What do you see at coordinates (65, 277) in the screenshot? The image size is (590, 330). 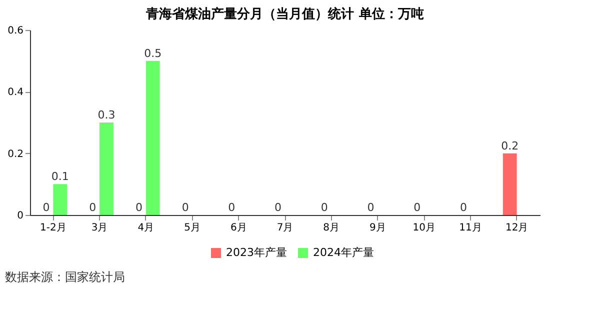 I see `source-note: 数据来源：国家统计局` at bounding box center [65, 277].